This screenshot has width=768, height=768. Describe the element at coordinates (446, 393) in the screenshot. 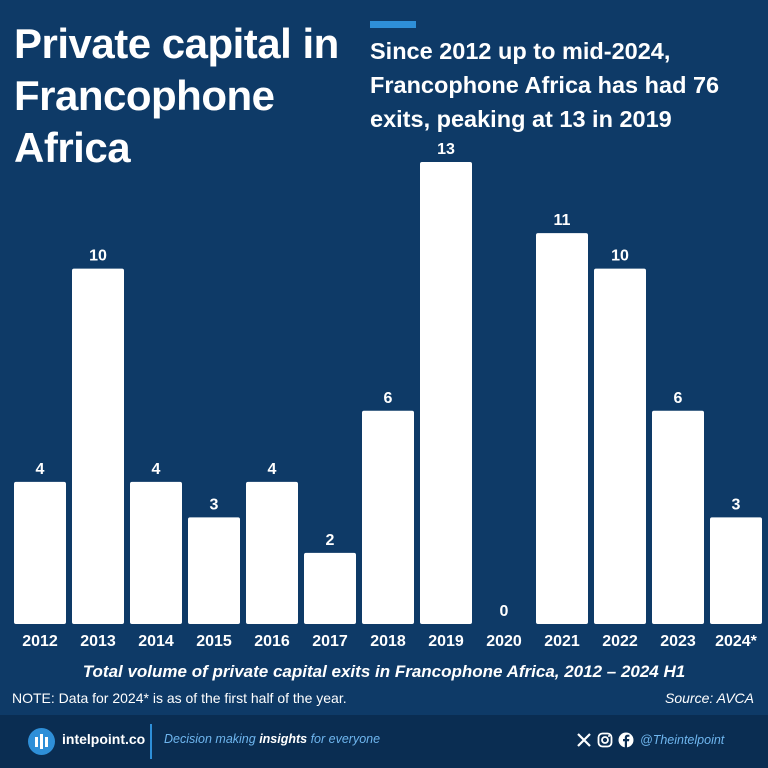

I see `bar-2019` at that location.